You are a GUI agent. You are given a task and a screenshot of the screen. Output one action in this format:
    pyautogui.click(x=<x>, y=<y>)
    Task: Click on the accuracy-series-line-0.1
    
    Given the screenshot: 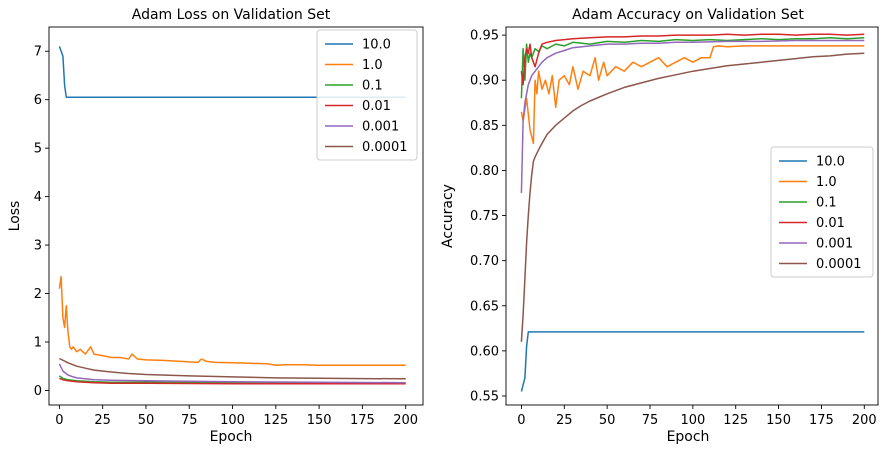 What is the action you would take?
    pyautogui.click(x=692, y=68)
    